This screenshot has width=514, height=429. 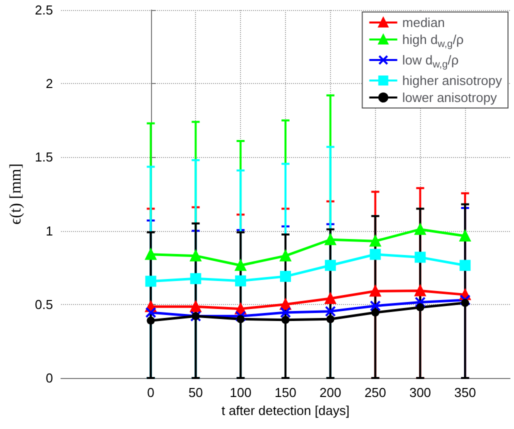 I want to click on y-axis-title: ϵ(t) [mm], so click(x=16, y=194).